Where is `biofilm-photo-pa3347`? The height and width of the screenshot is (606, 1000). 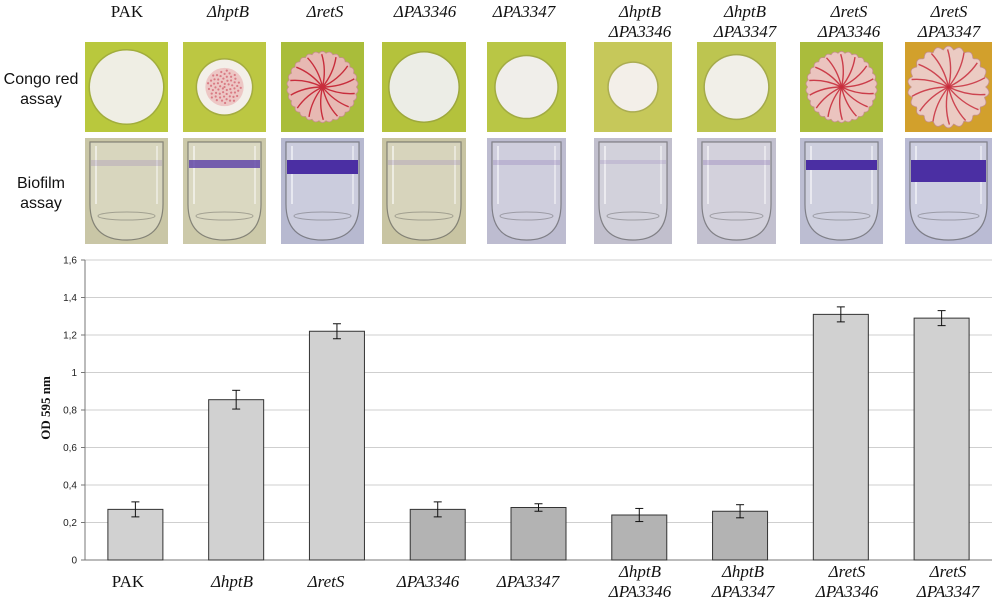
biofilm-photo-pa3347 is located at coordinates (526, 191).